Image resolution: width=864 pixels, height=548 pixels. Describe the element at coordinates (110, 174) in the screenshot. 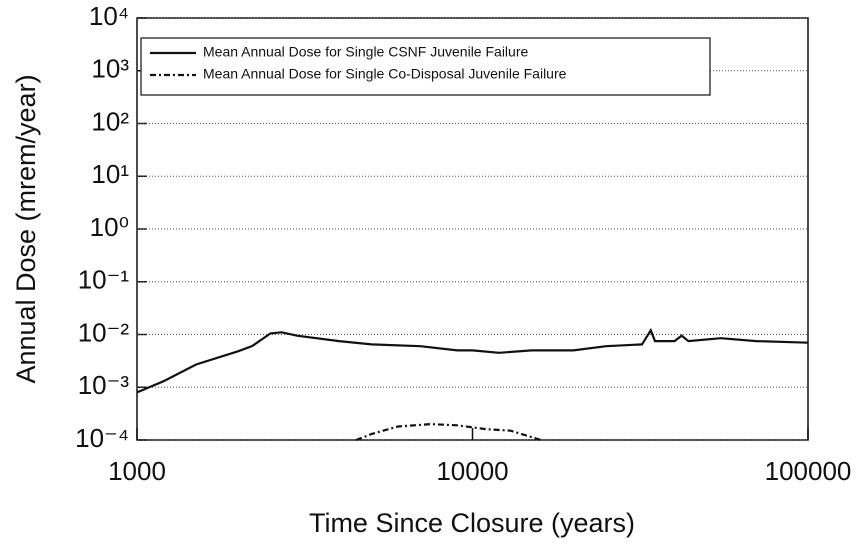

I see `y-tick-label: 10¹` at that location.